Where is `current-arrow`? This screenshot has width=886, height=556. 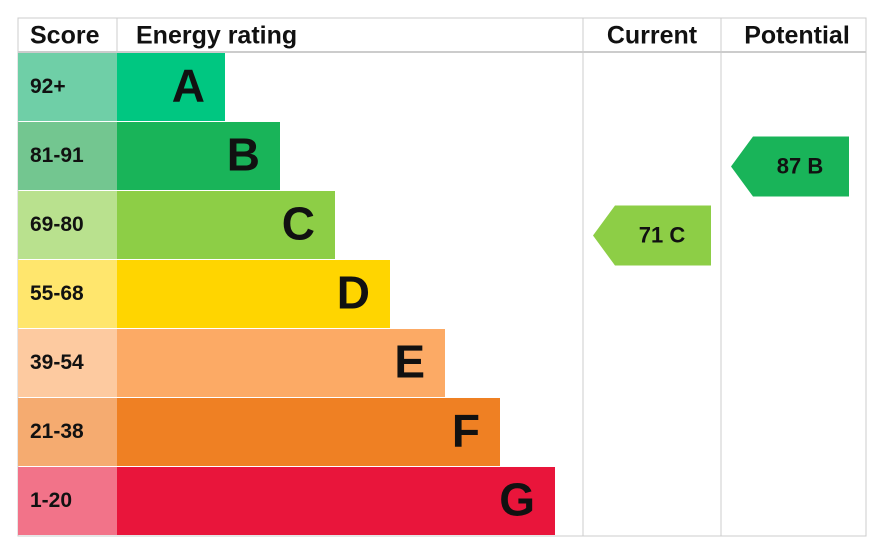
current-arrow is located at coordinates (652, 235).